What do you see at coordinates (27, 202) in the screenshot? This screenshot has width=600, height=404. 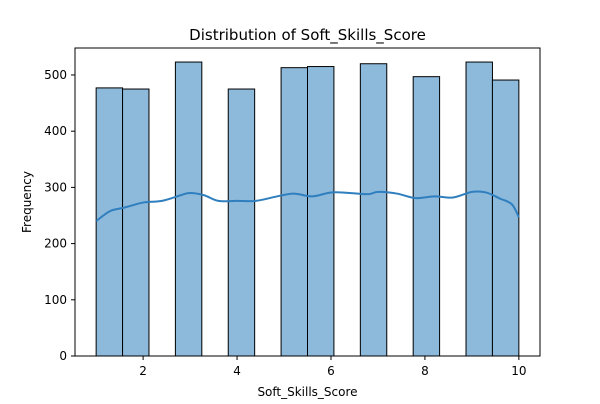 I see `y-axis-label: Frequency` at bounding box center [27, 202].